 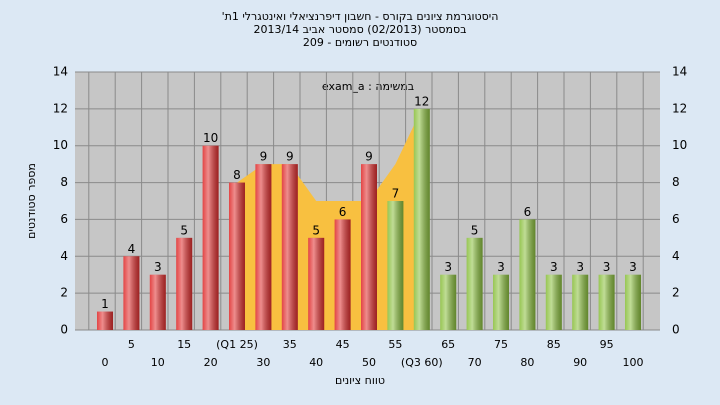 I want to click on value-label: 10, so click(x=210, y=138).